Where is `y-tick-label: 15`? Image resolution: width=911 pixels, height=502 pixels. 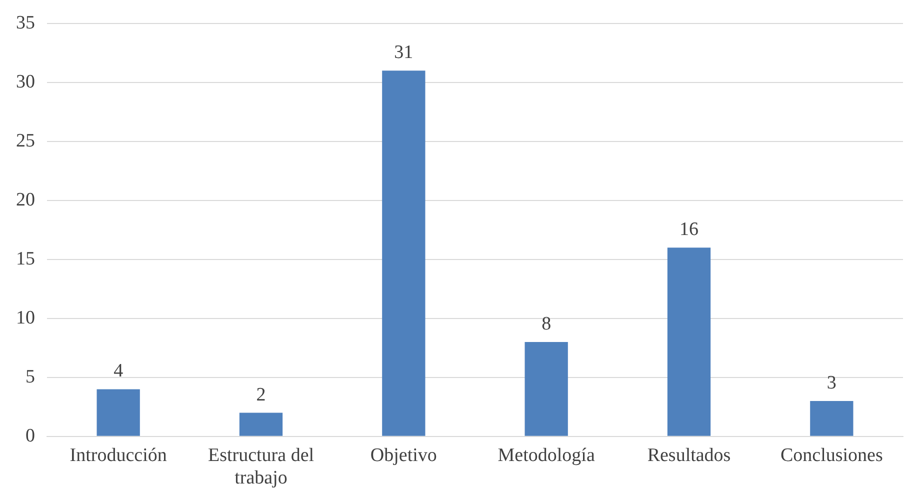
y-tick-label: 15 is located at coordinates (25, 259).